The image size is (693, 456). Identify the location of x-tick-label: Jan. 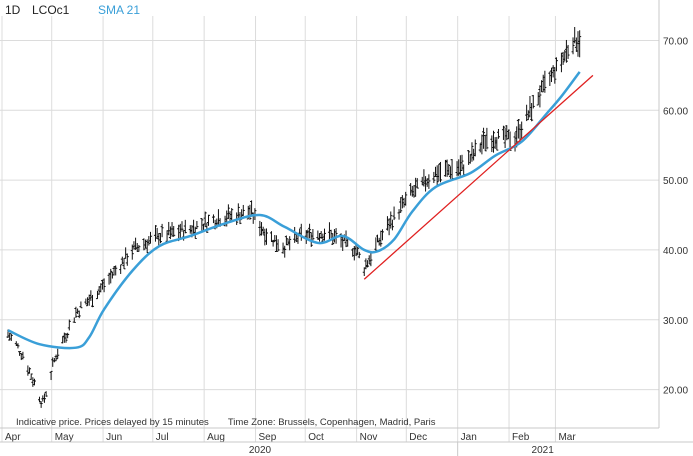
(469, 437).